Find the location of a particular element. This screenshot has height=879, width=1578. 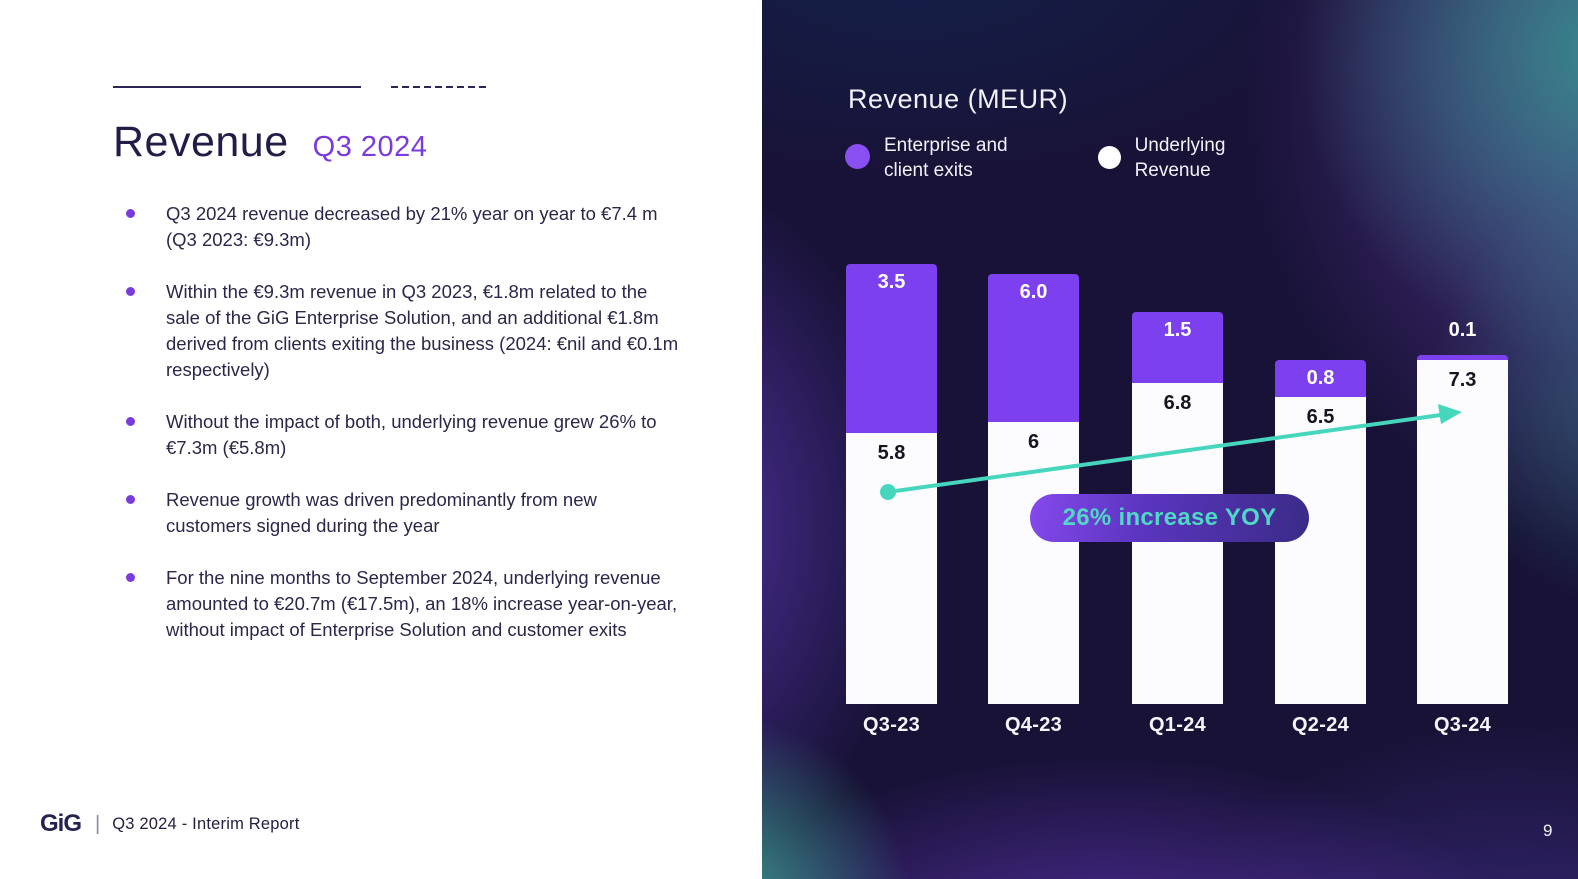

bar-value-underlying-Q3-23: 5.8 is located at coordinates (891, 453).